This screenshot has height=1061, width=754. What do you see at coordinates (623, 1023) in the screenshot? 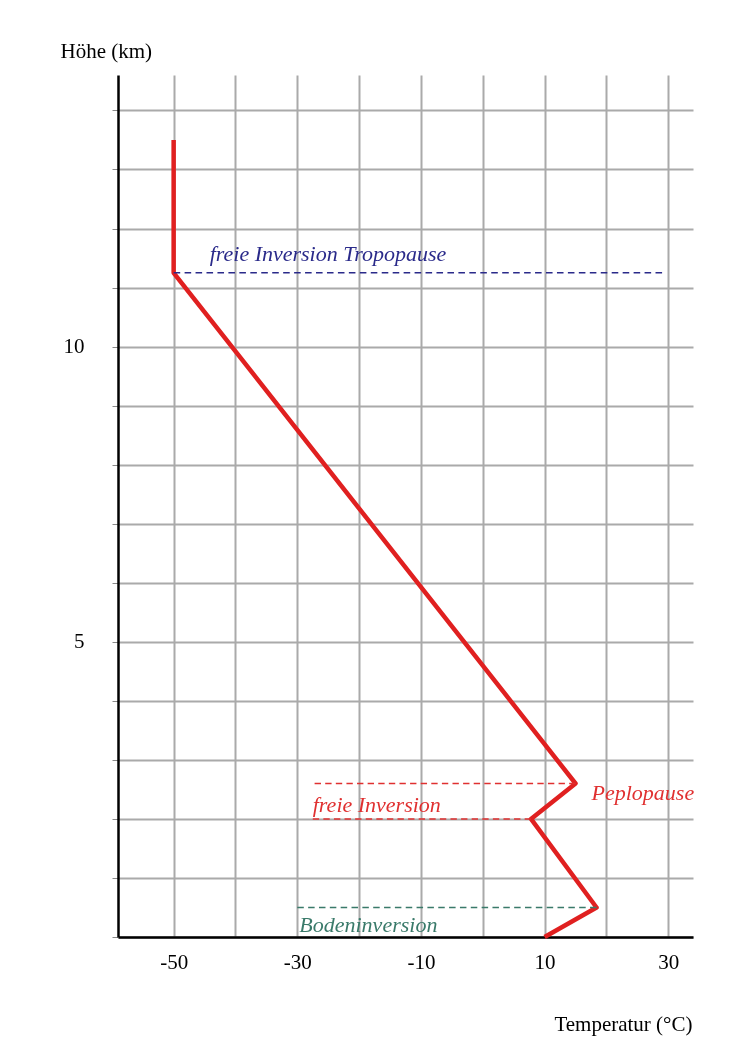
I see `x-axis-title: Temperatur (°C)` at bounding box center [623, 1023].